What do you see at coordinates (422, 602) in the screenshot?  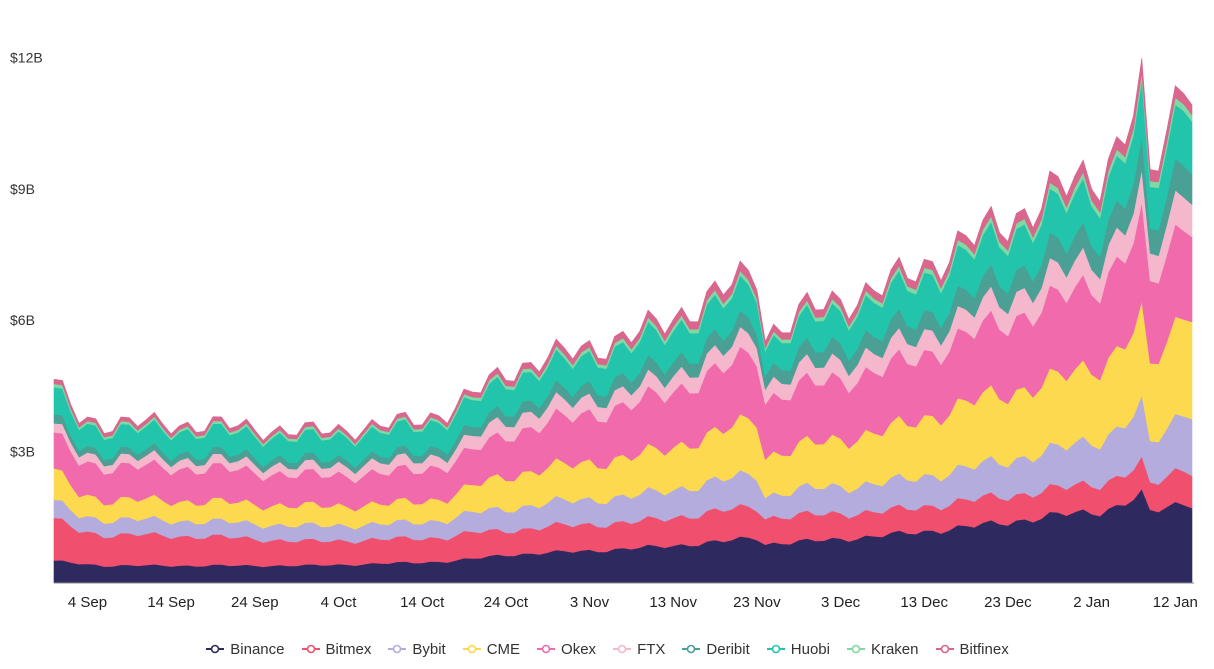 I see `x-tick-label: 14 Oct` at bounding box center [422, 602].